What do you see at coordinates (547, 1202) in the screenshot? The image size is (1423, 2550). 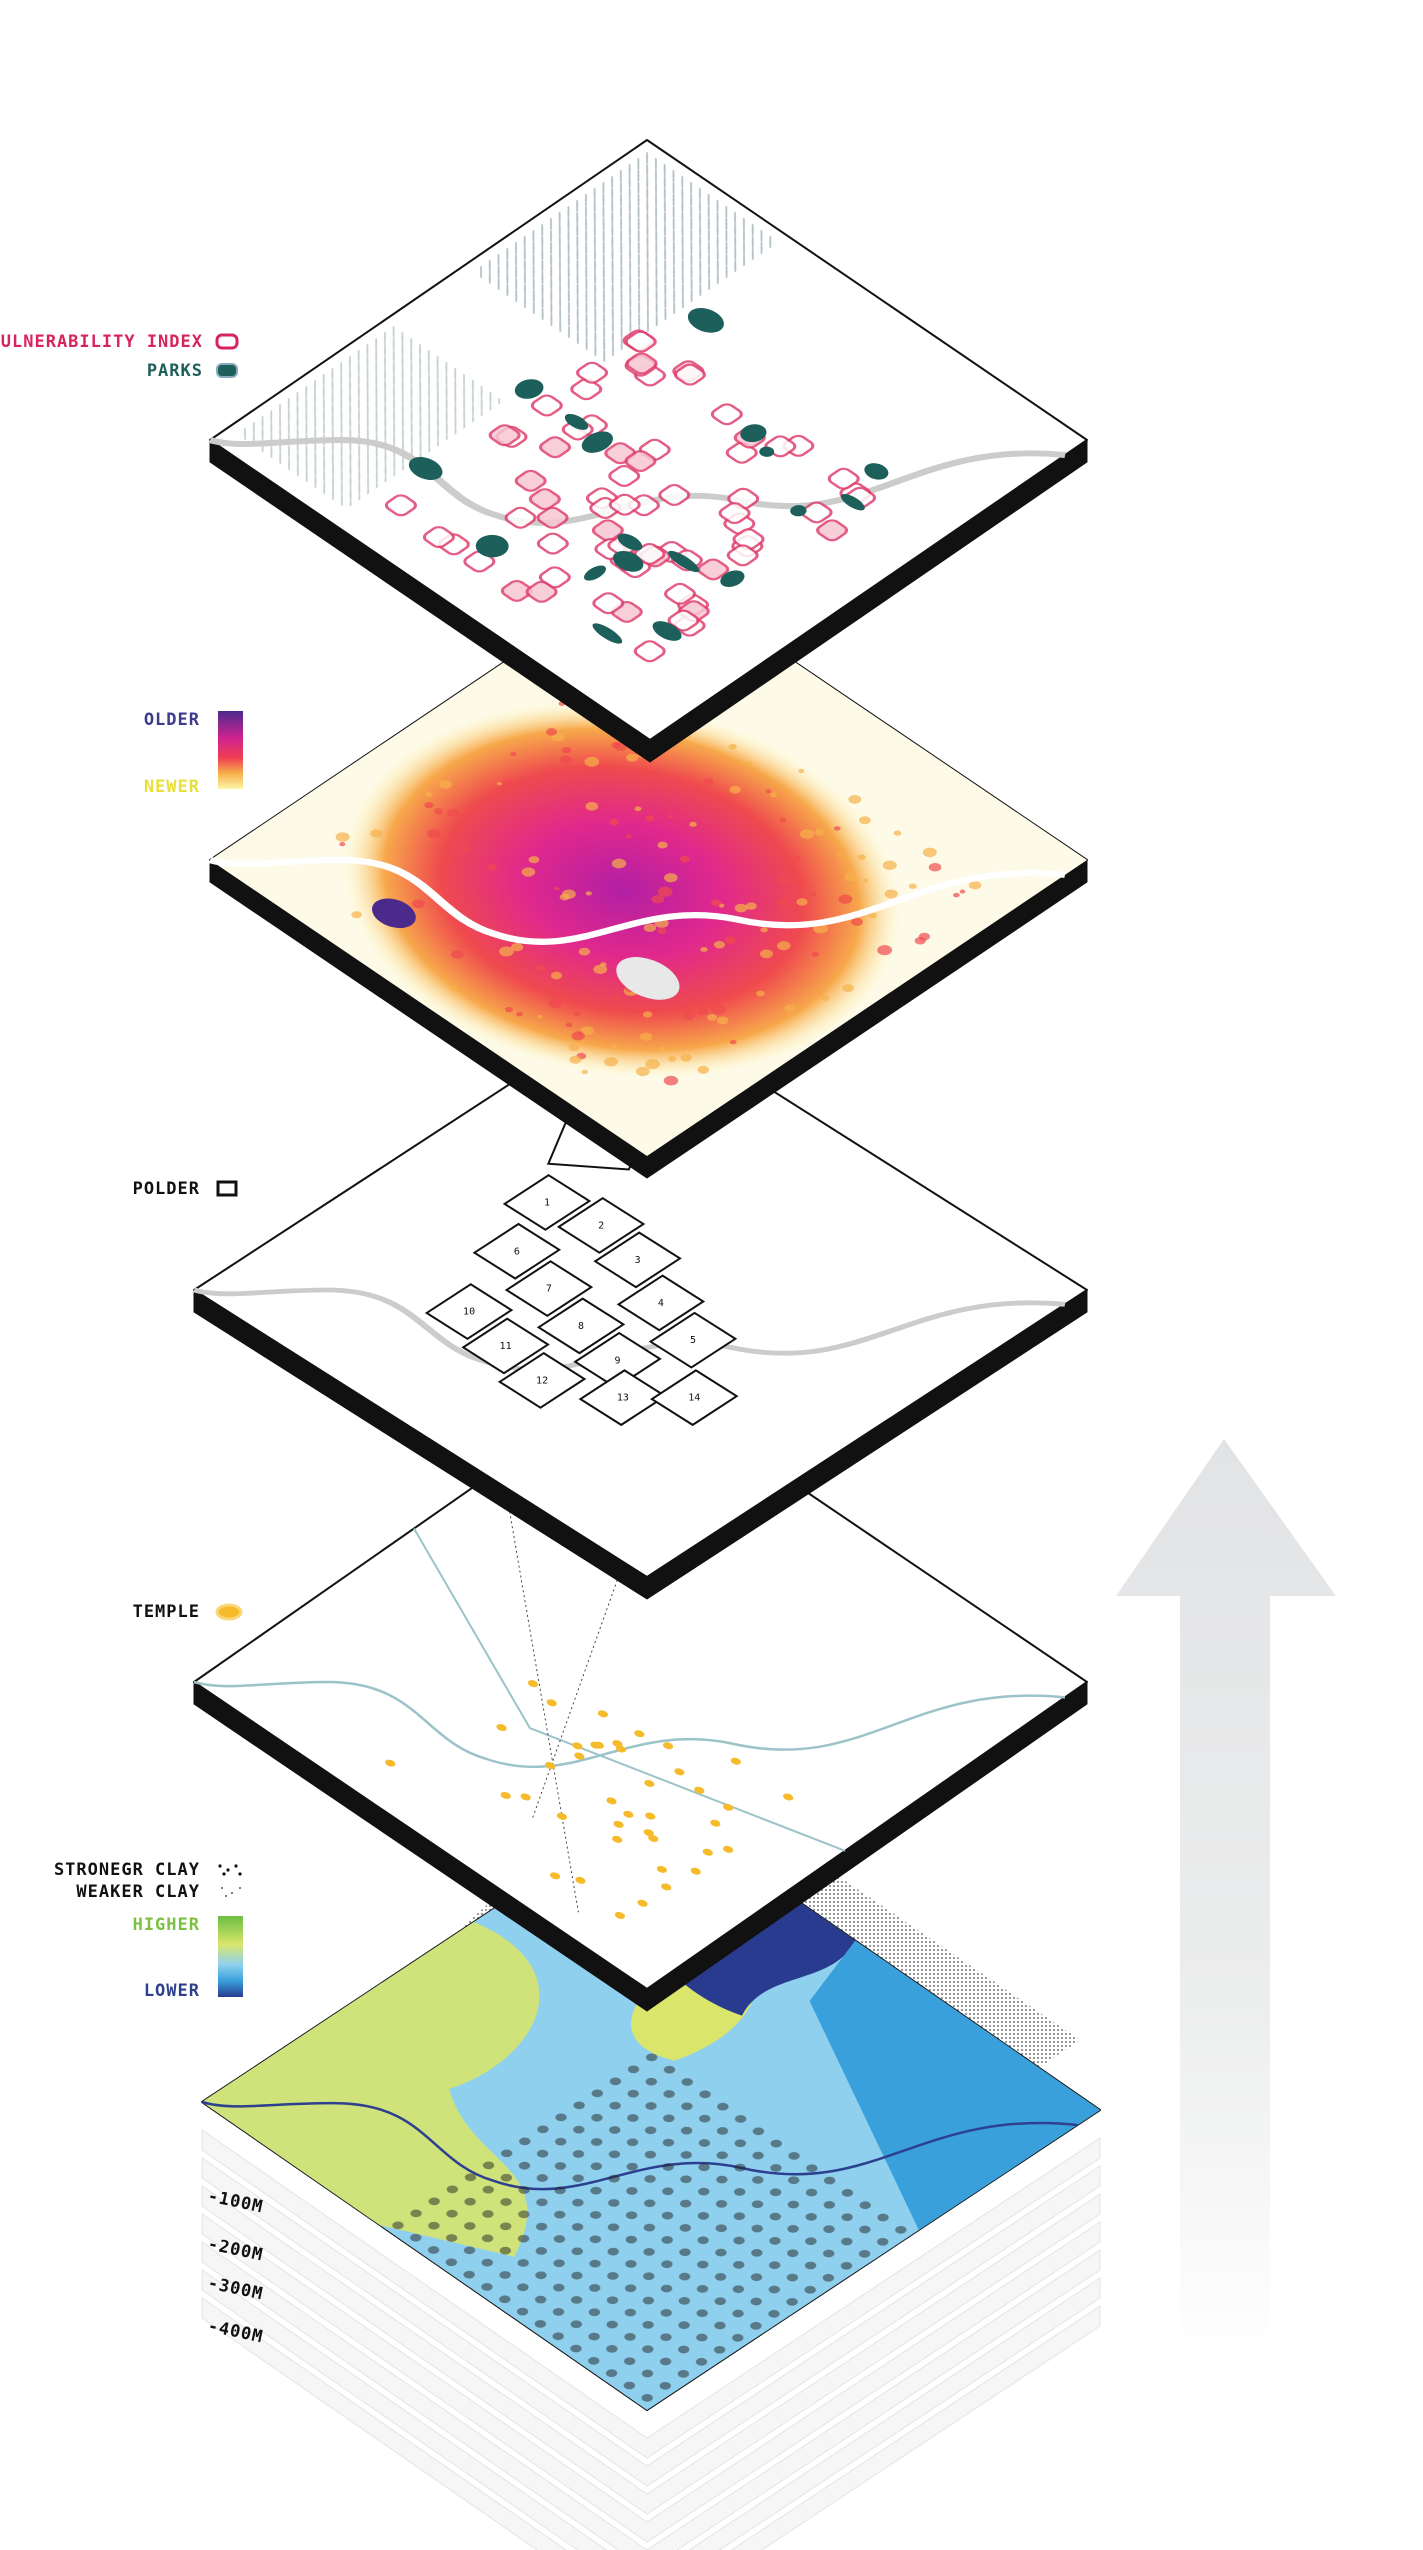 I see `polder-number: 1` at bounding box center [547, 1202].